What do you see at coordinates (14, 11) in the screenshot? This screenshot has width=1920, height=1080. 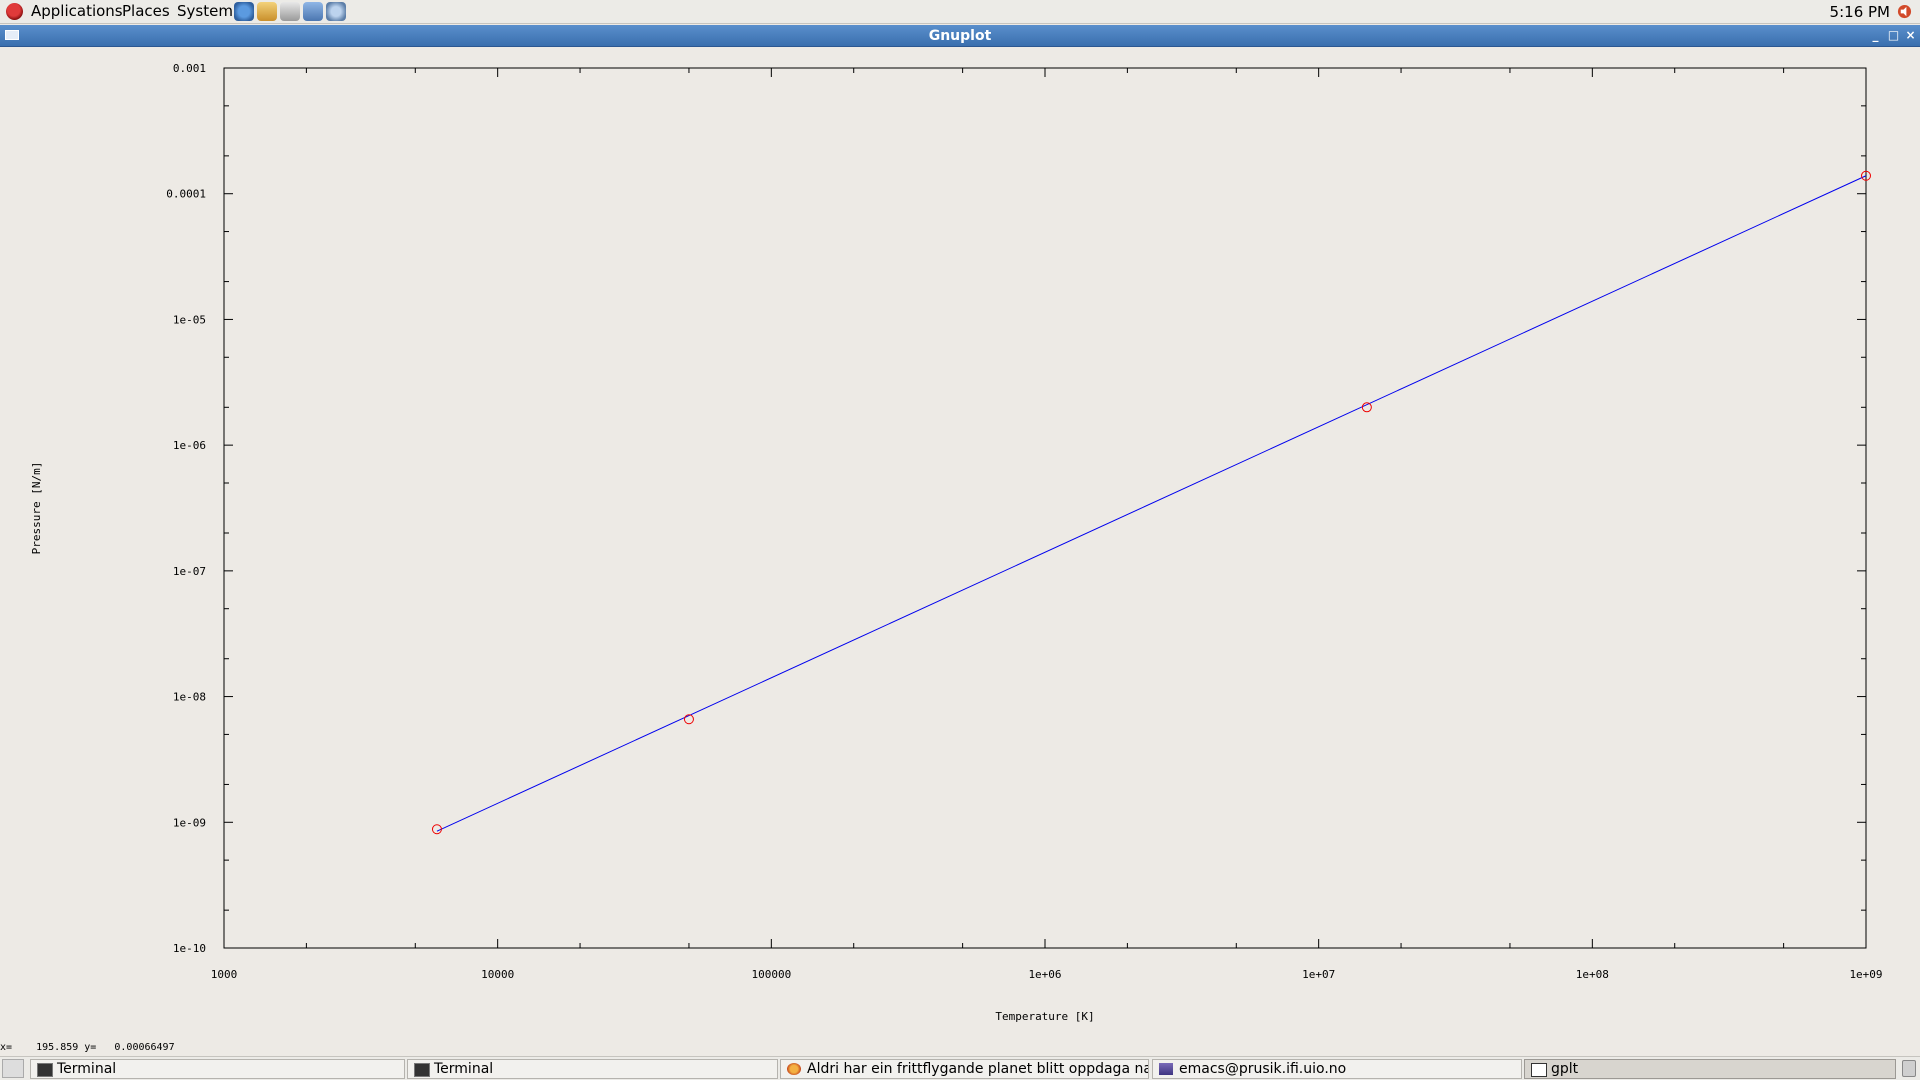 I see `distro-logo-icon` at bounding box center [14, 11].